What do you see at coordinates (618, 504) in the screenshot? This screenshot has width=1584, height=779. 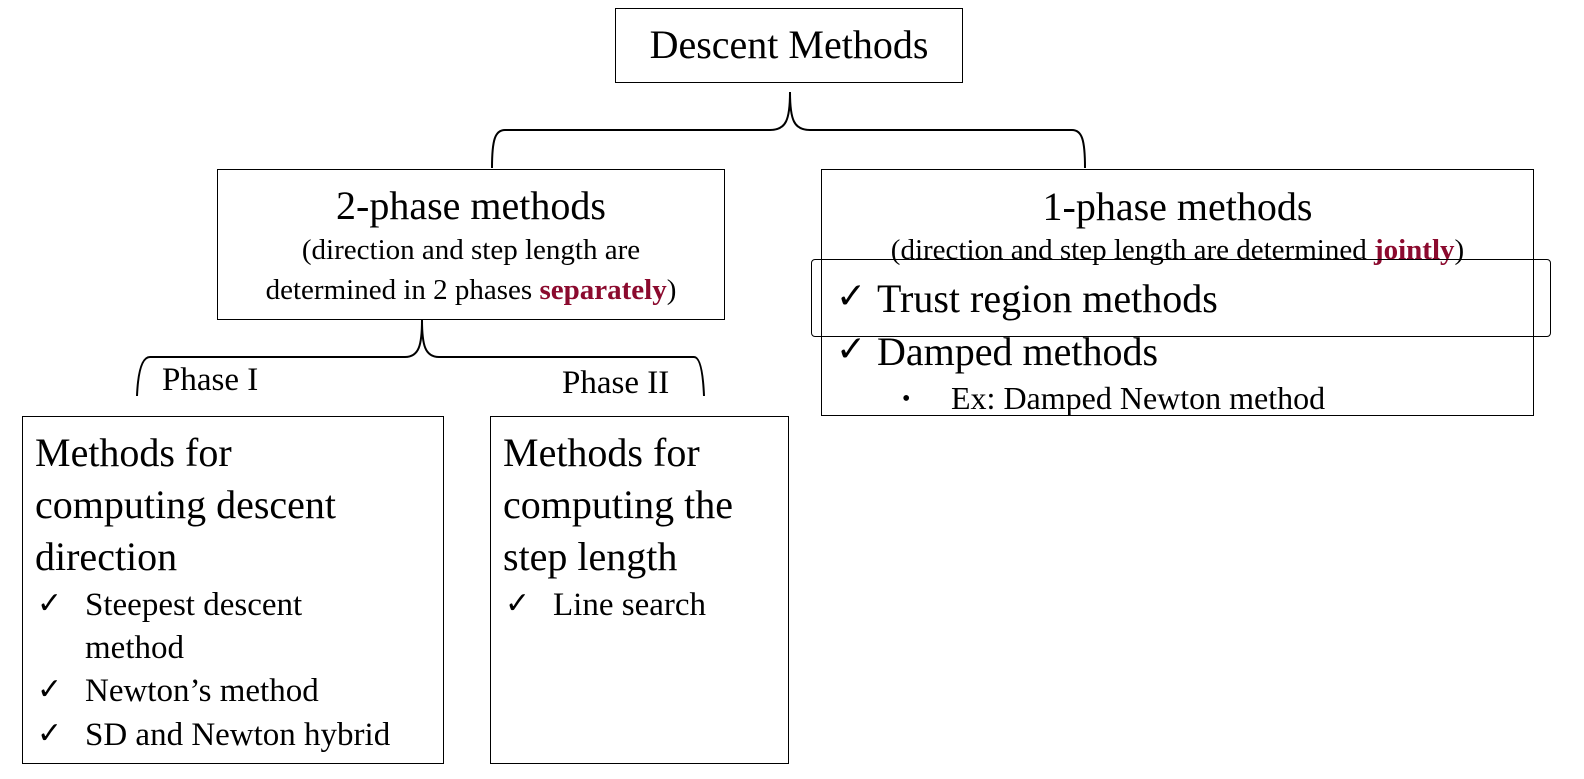 I see `phase2-heading-line2: computing the` at bounding box center [618, 504].